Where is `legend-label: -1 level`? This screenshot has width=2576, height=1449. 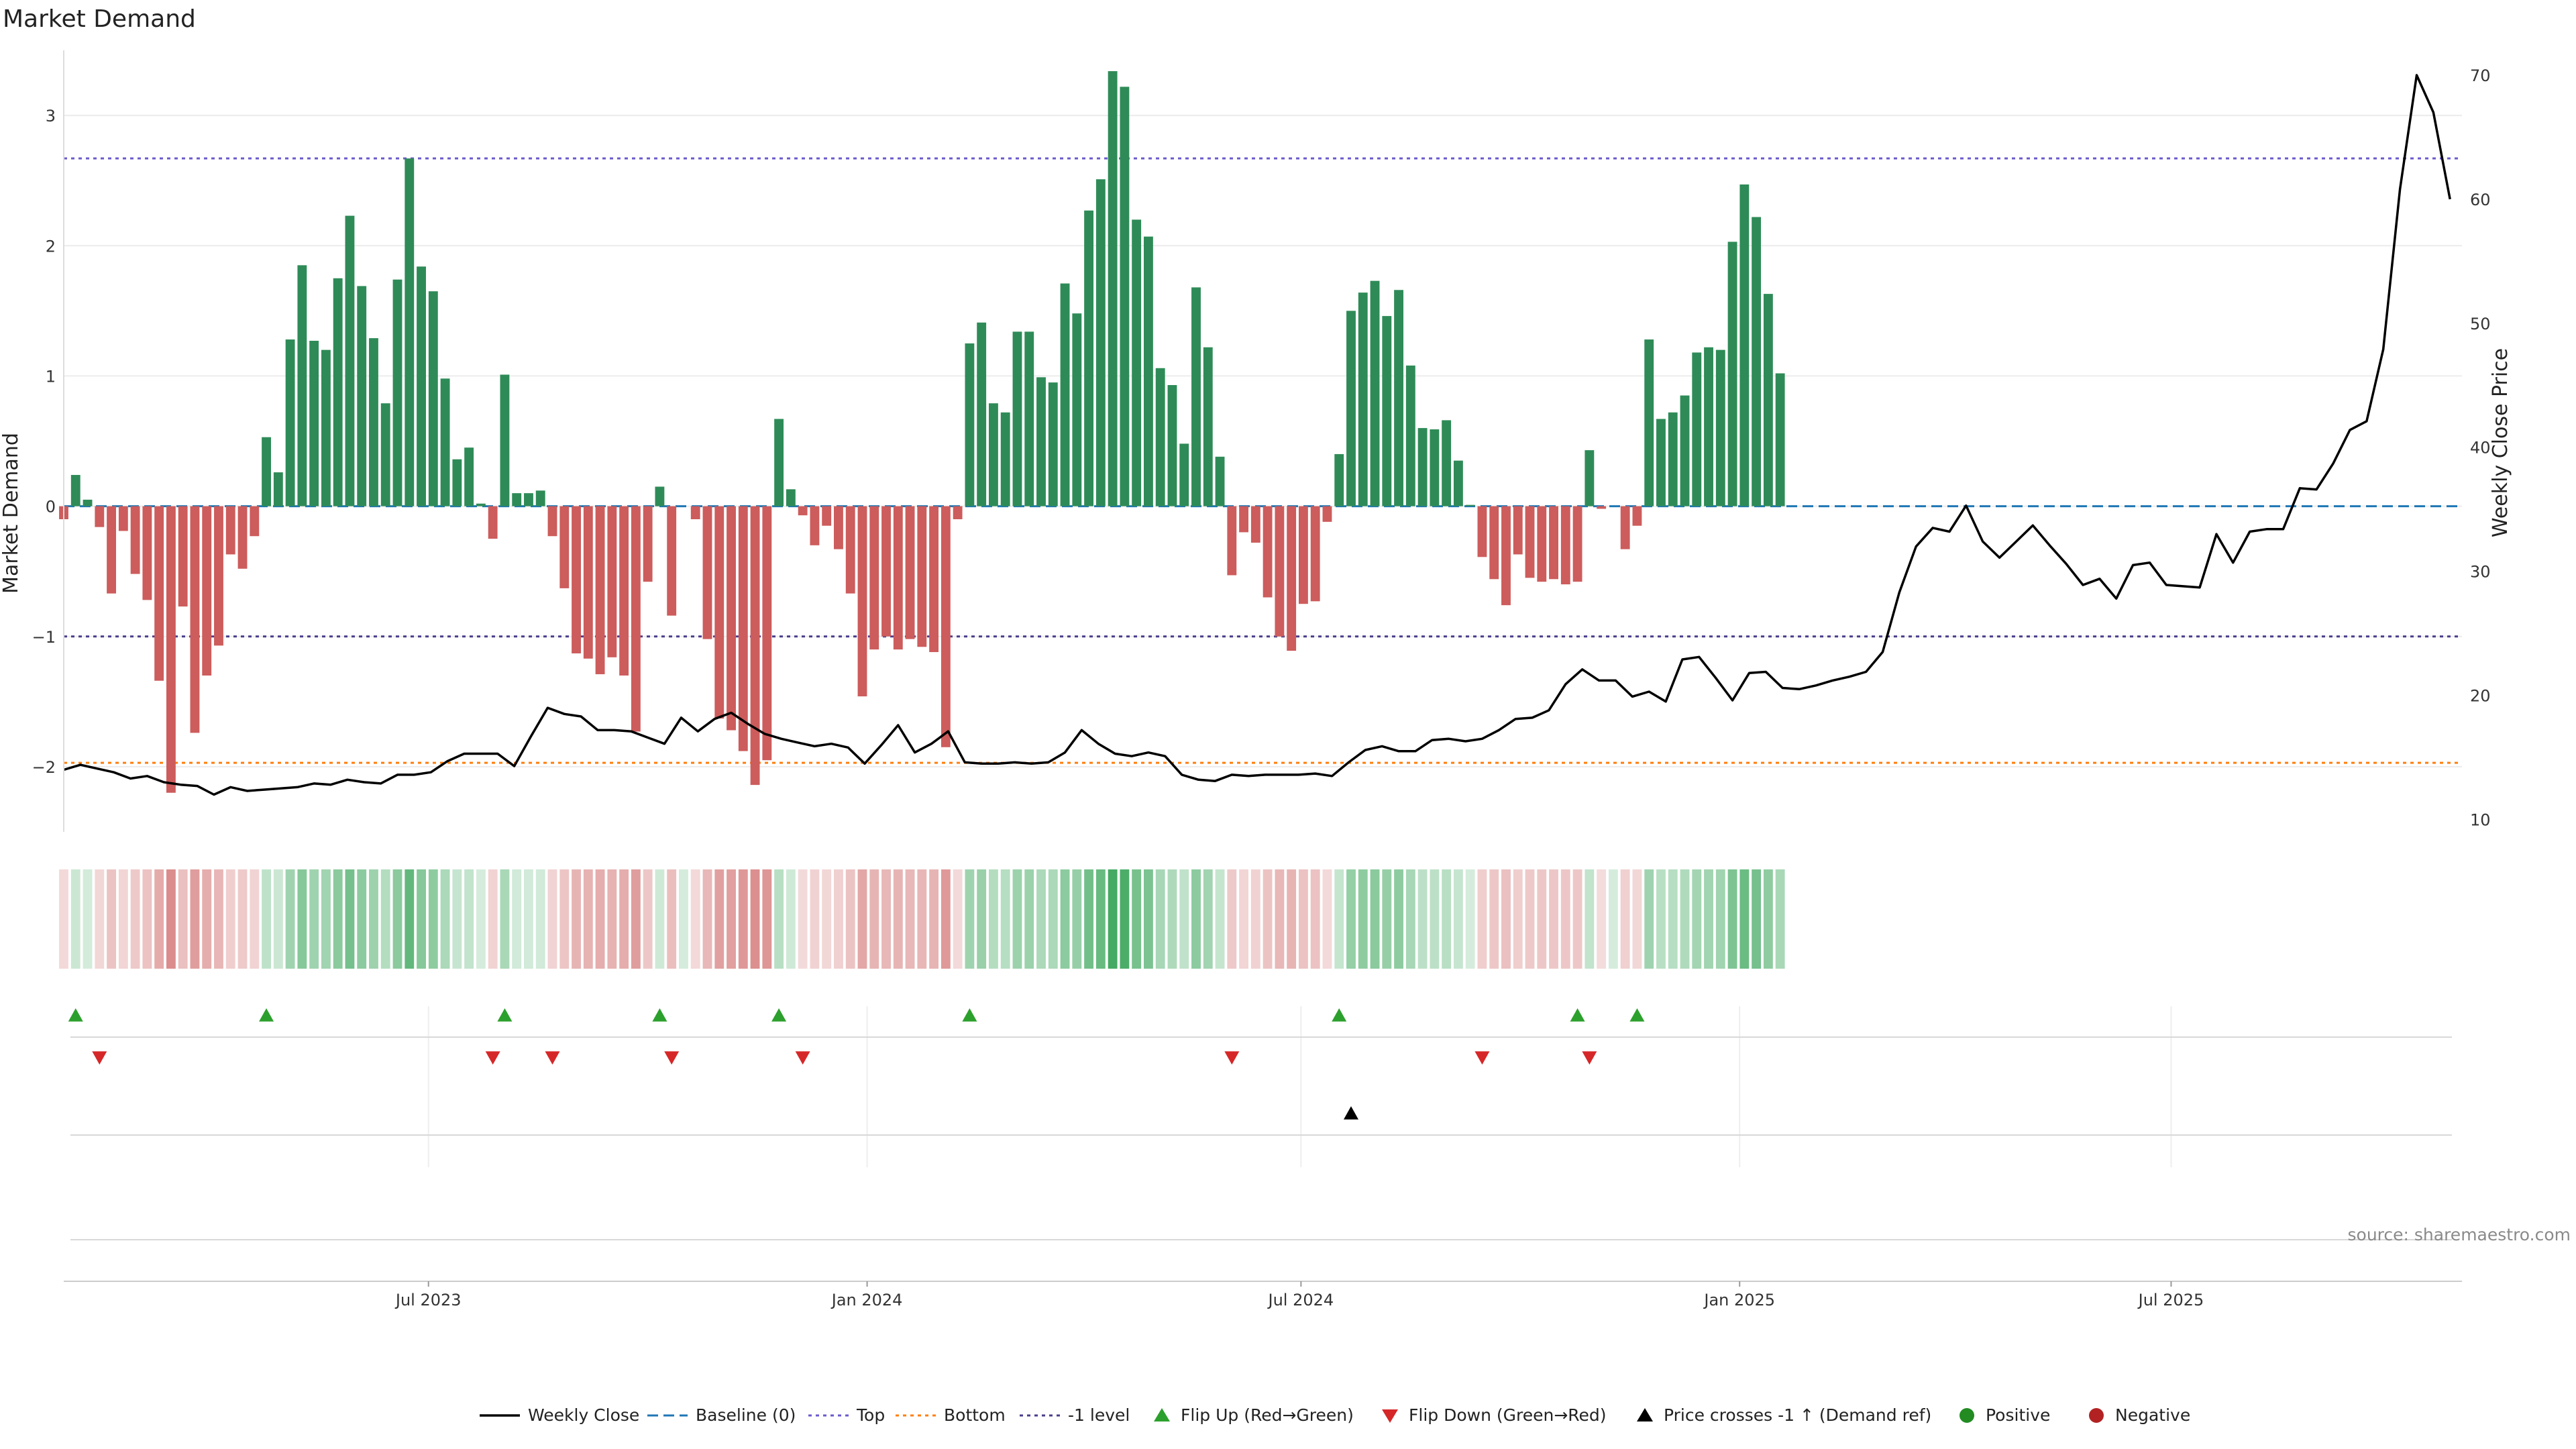 legend-label: -1 level is located at coordinates (1099, 1415).